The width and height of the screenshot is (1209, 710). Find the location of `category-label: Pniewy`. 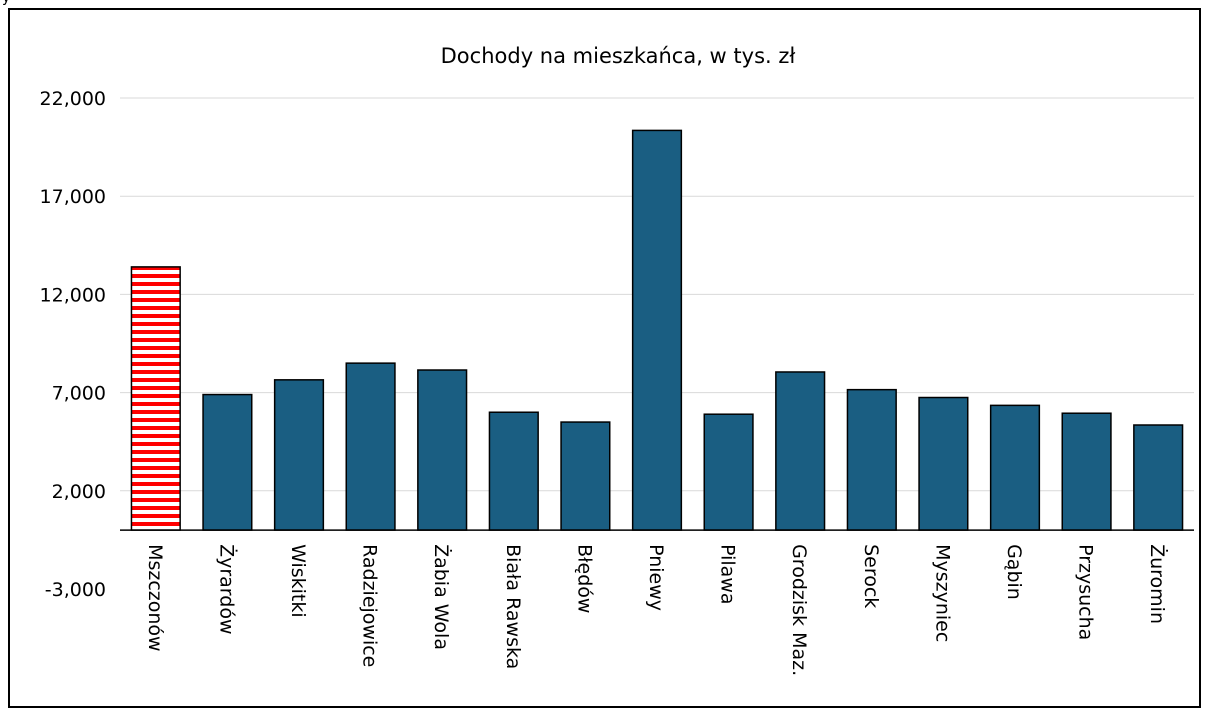

category-label: Pniewy is located at coordinates (656, 577).